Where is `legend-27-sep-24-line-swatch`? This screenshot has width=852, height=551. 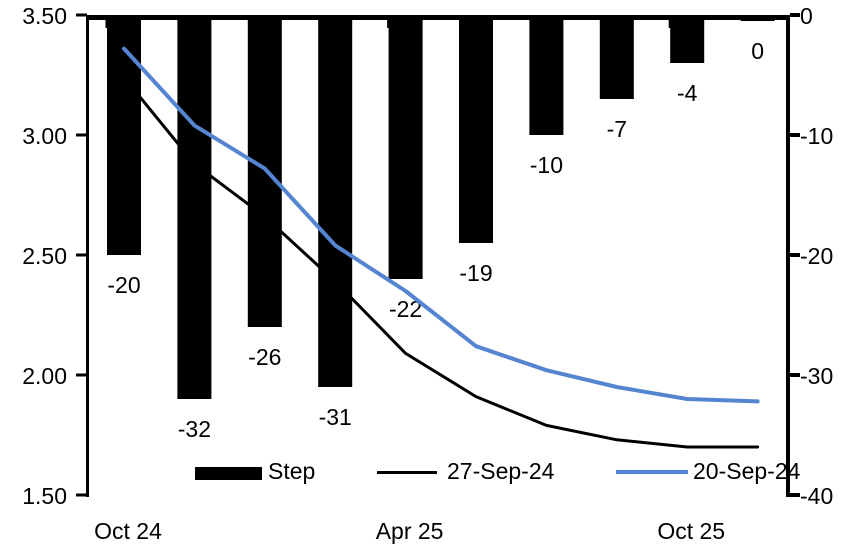
legend-27-sep-24-line-swatch is located at coordinates (407, 472).